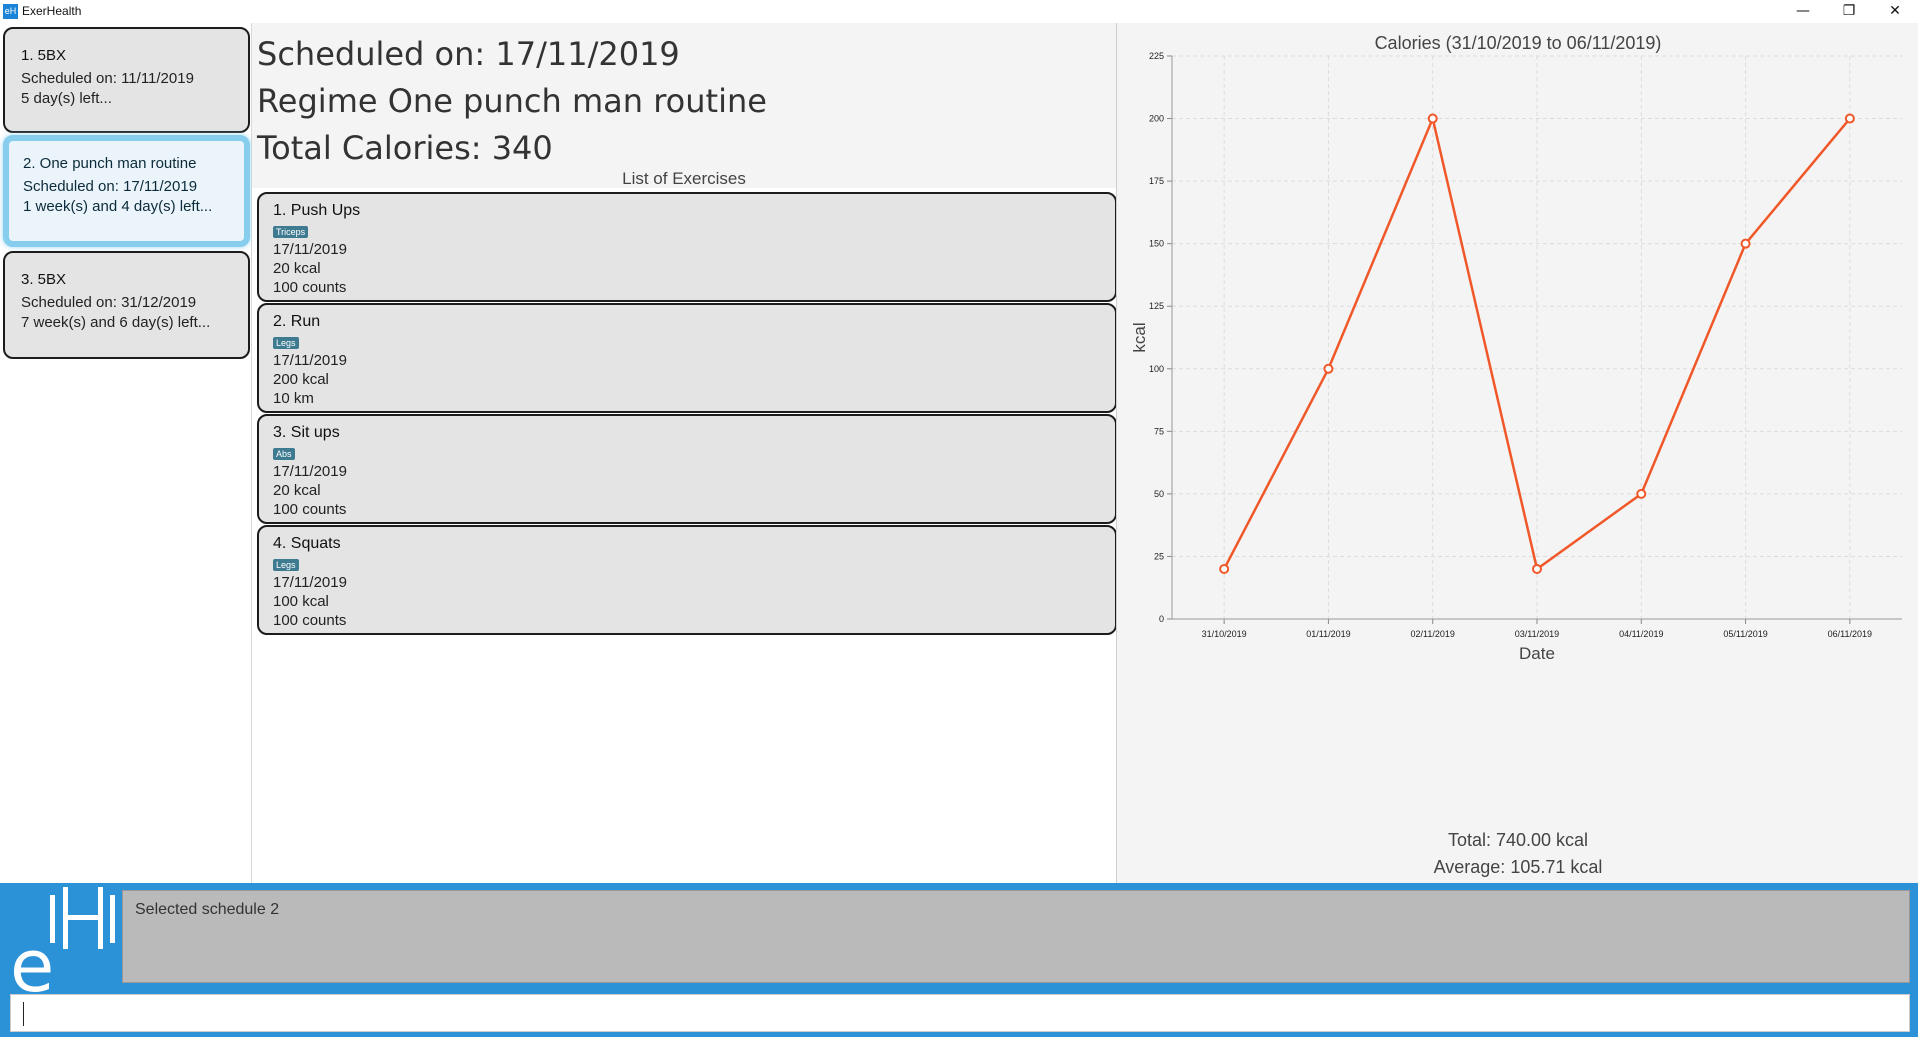 This screenshot has width=1918, height=1037. I want to click on y-tick-label: 100, so click(1156, 369).